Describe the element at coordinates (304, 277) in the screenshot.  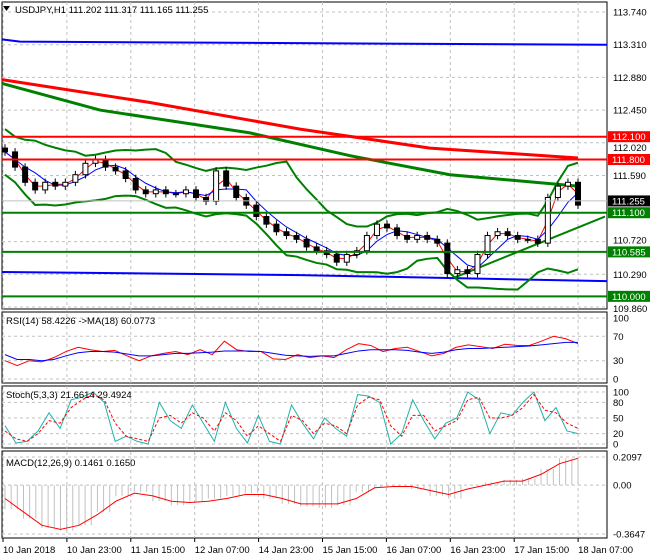
I see `blue-channel-bottom` at that location.